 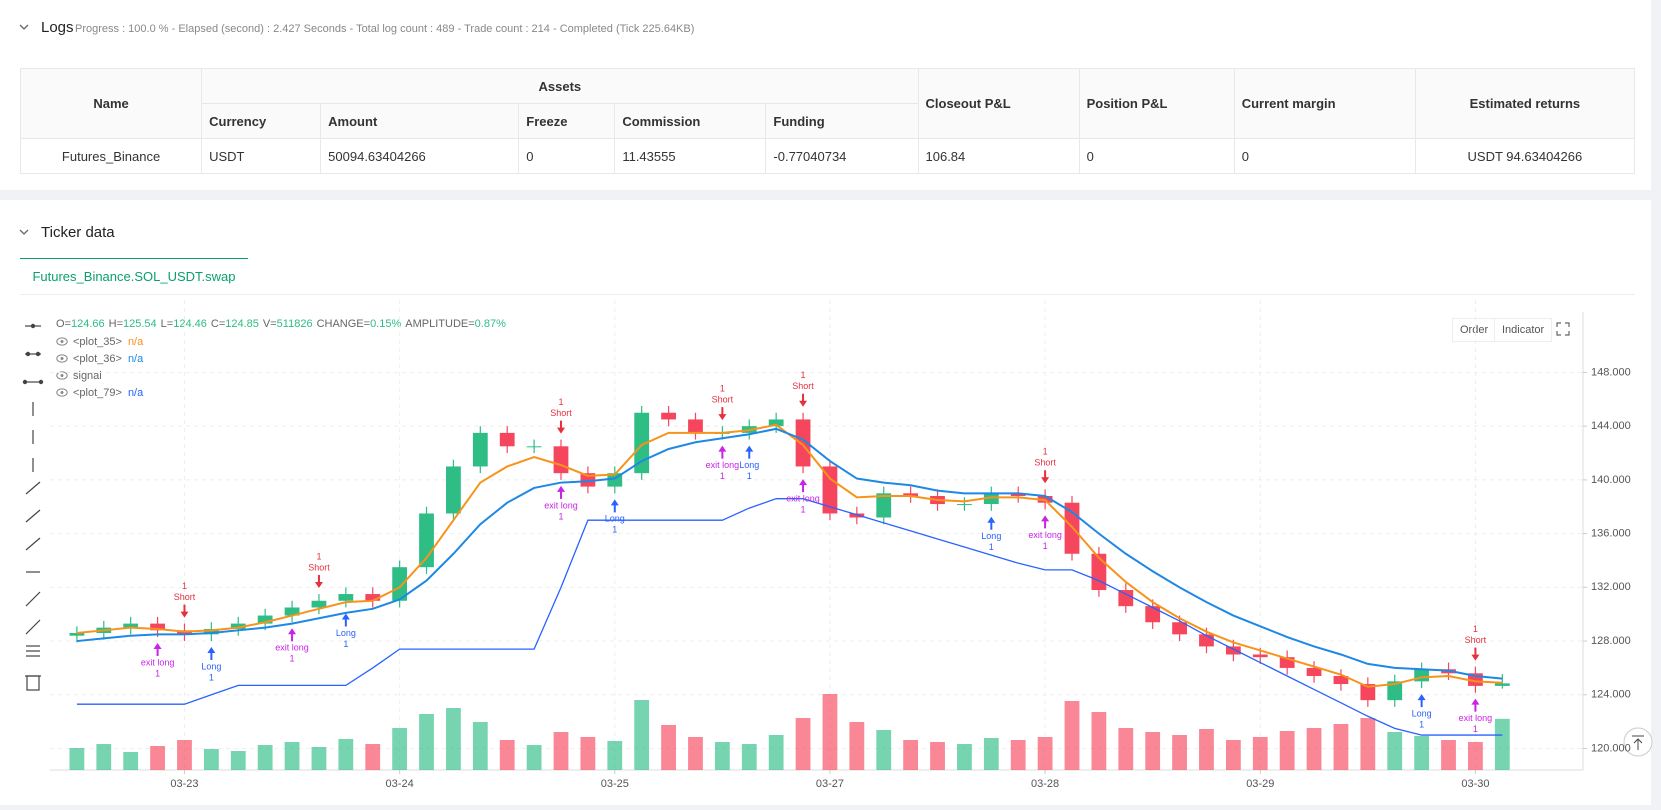 What do you see at coordinates (842, 121) in the screenshot?
I see `subheader: Funding` at bounding box center [842, 121].